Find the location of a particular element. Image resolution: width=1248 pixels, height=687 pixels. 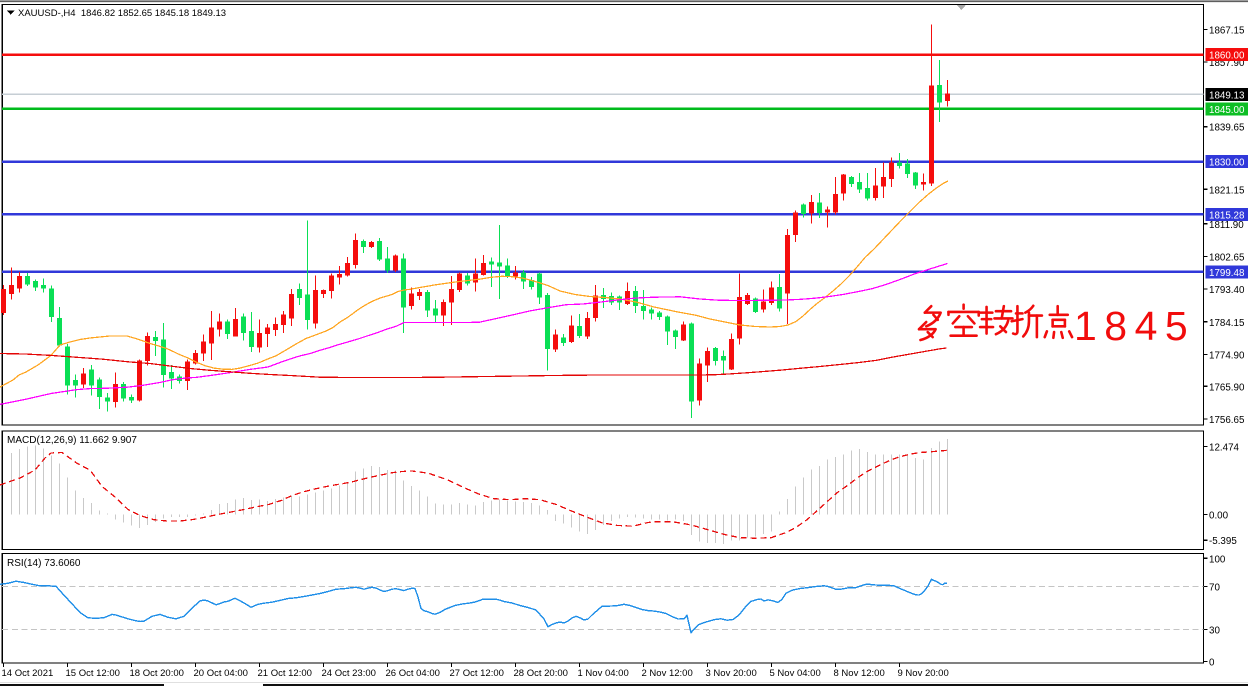

svg-text: RSI(14) 73.6060 is located at coordinates (44, 563).